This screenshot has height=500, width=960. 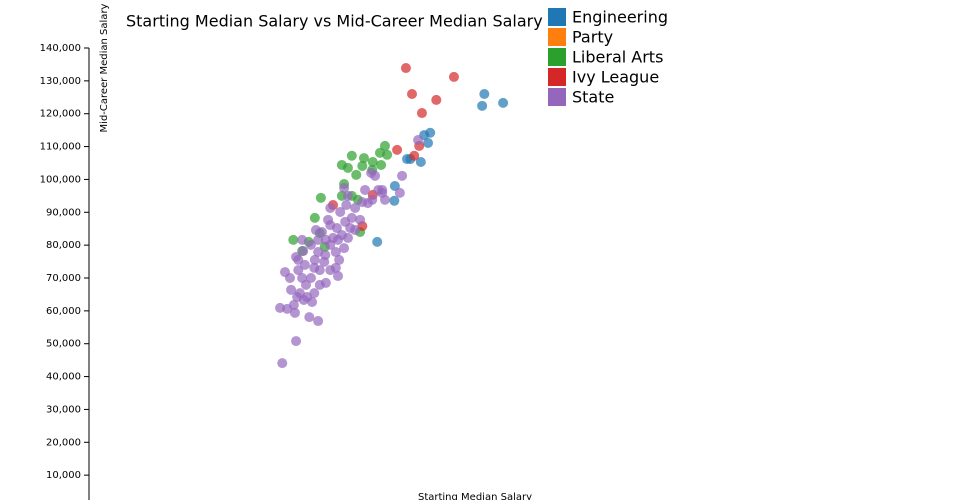 What do you see at coordinates (60, 147) in the screenshot?
I see `y-tick-label: 110,000` at bounding box center [60, 147].